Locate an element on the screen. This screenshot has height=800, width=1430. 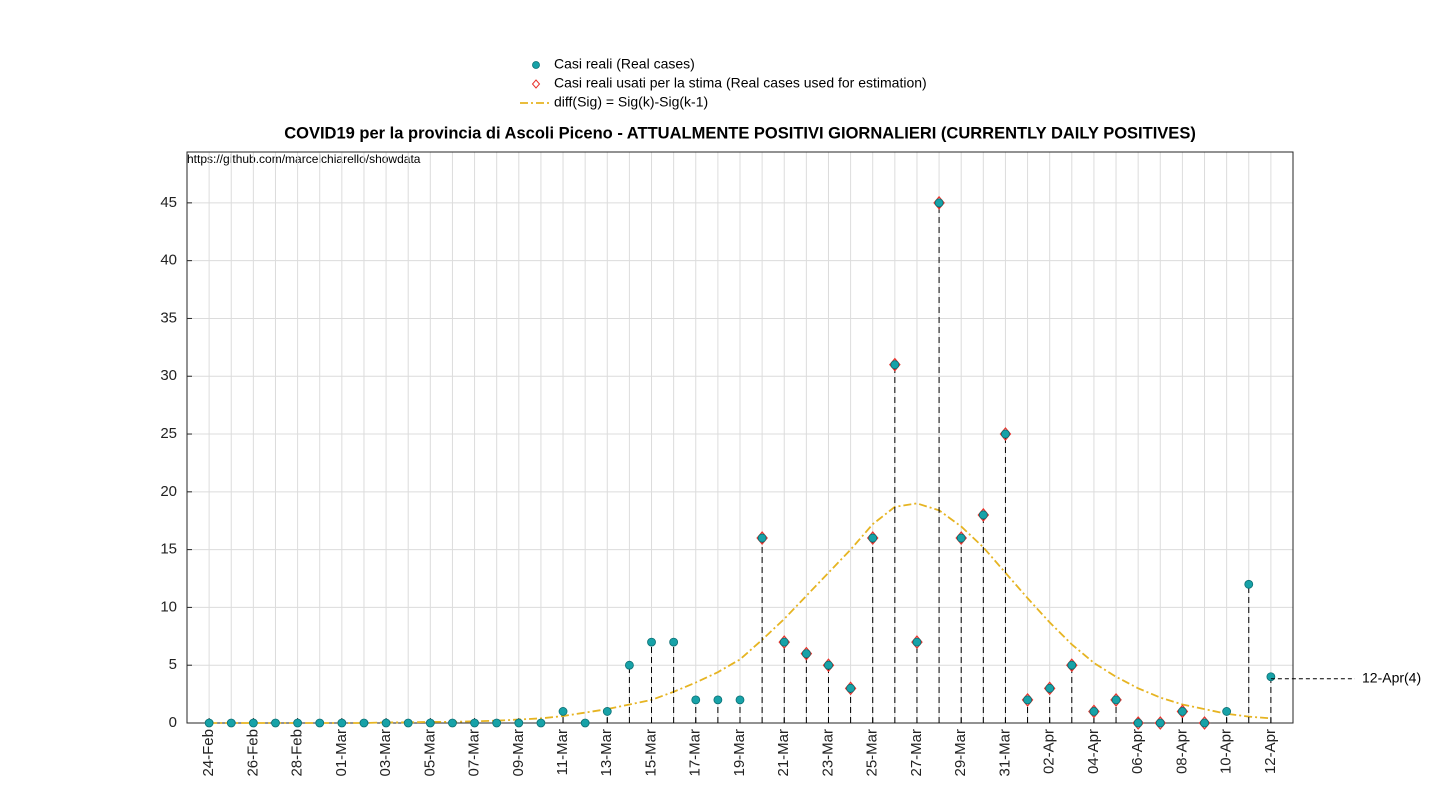
data-point: 23-Mar is located at coordinates (828, 665).